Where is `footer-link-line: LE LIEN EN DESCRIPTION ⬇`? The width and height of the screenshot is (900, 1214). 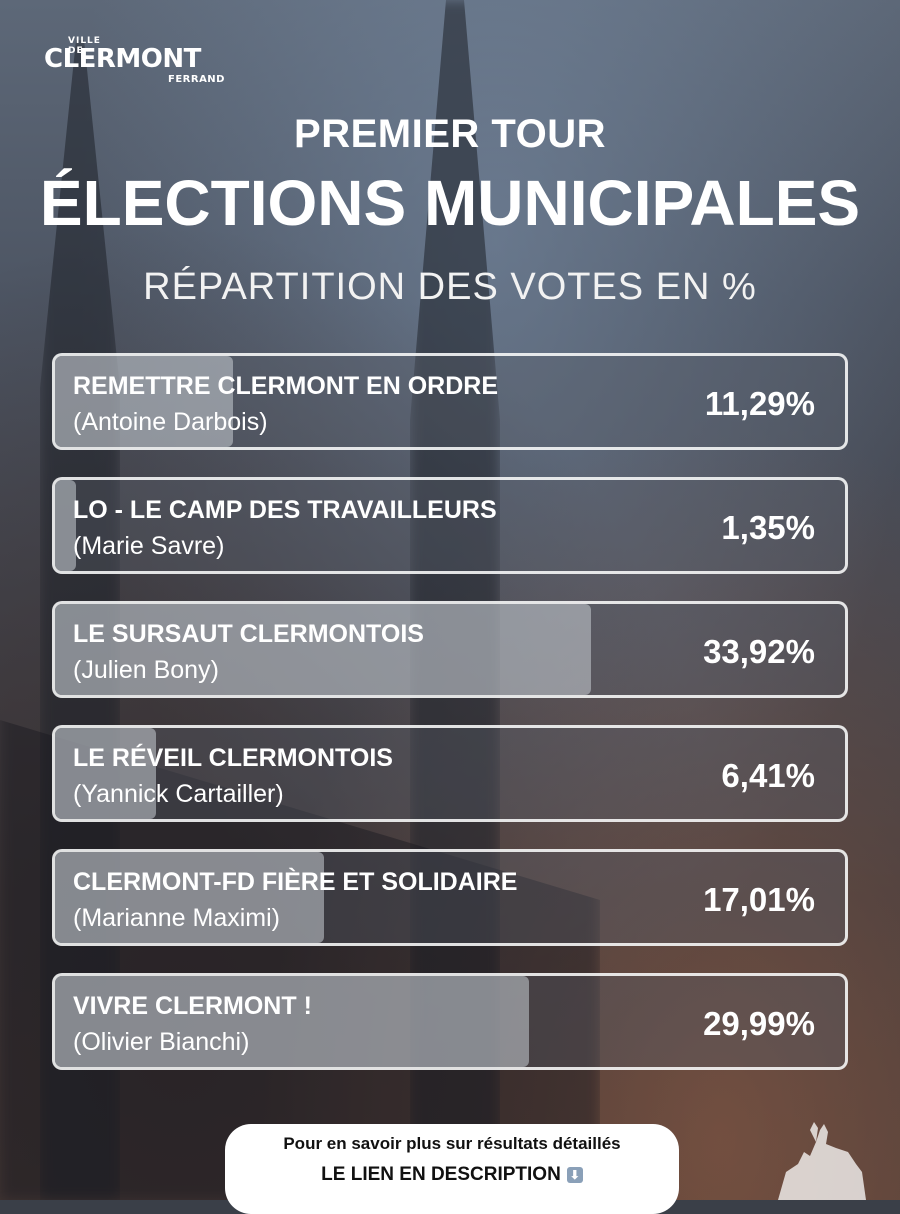 footer-link-line: LE LIEN EN DESCRIPTION ⬇ is located at coordinates (452, 1175).